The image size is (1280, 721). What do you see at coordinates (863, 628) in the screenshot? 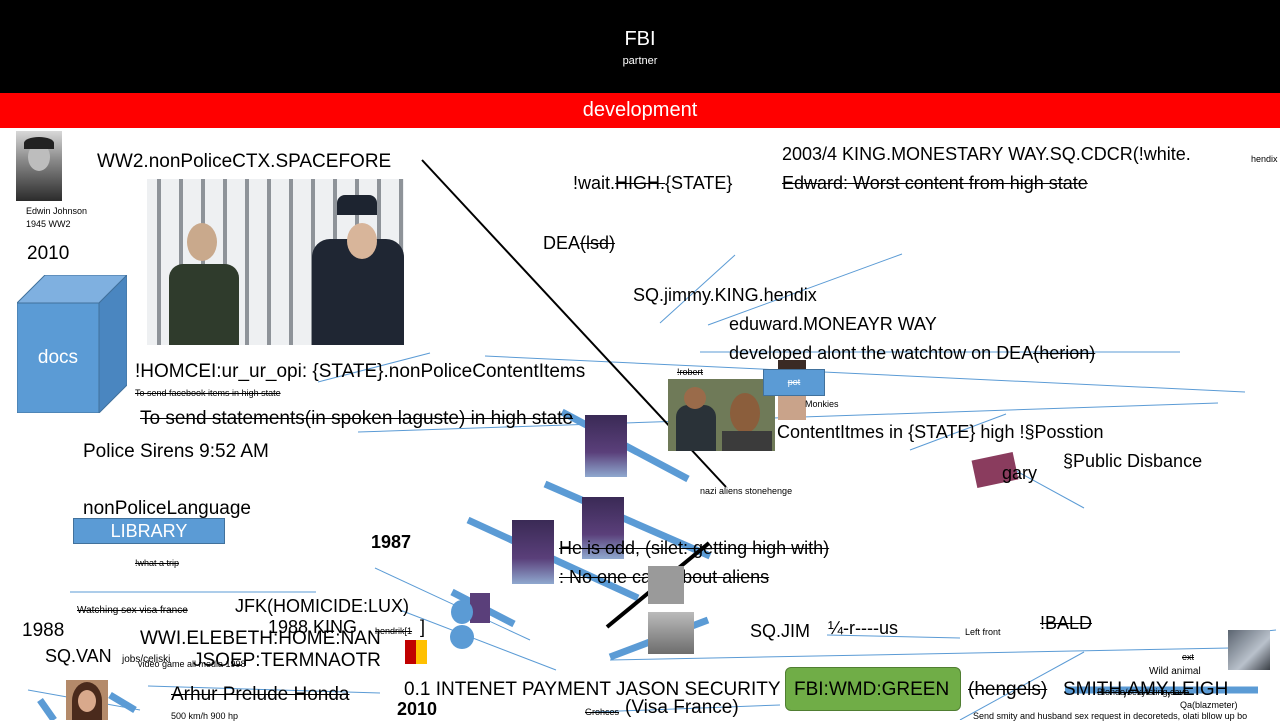
I see `quarter-label: ¼-r----us` at bounding box center [863, 628].